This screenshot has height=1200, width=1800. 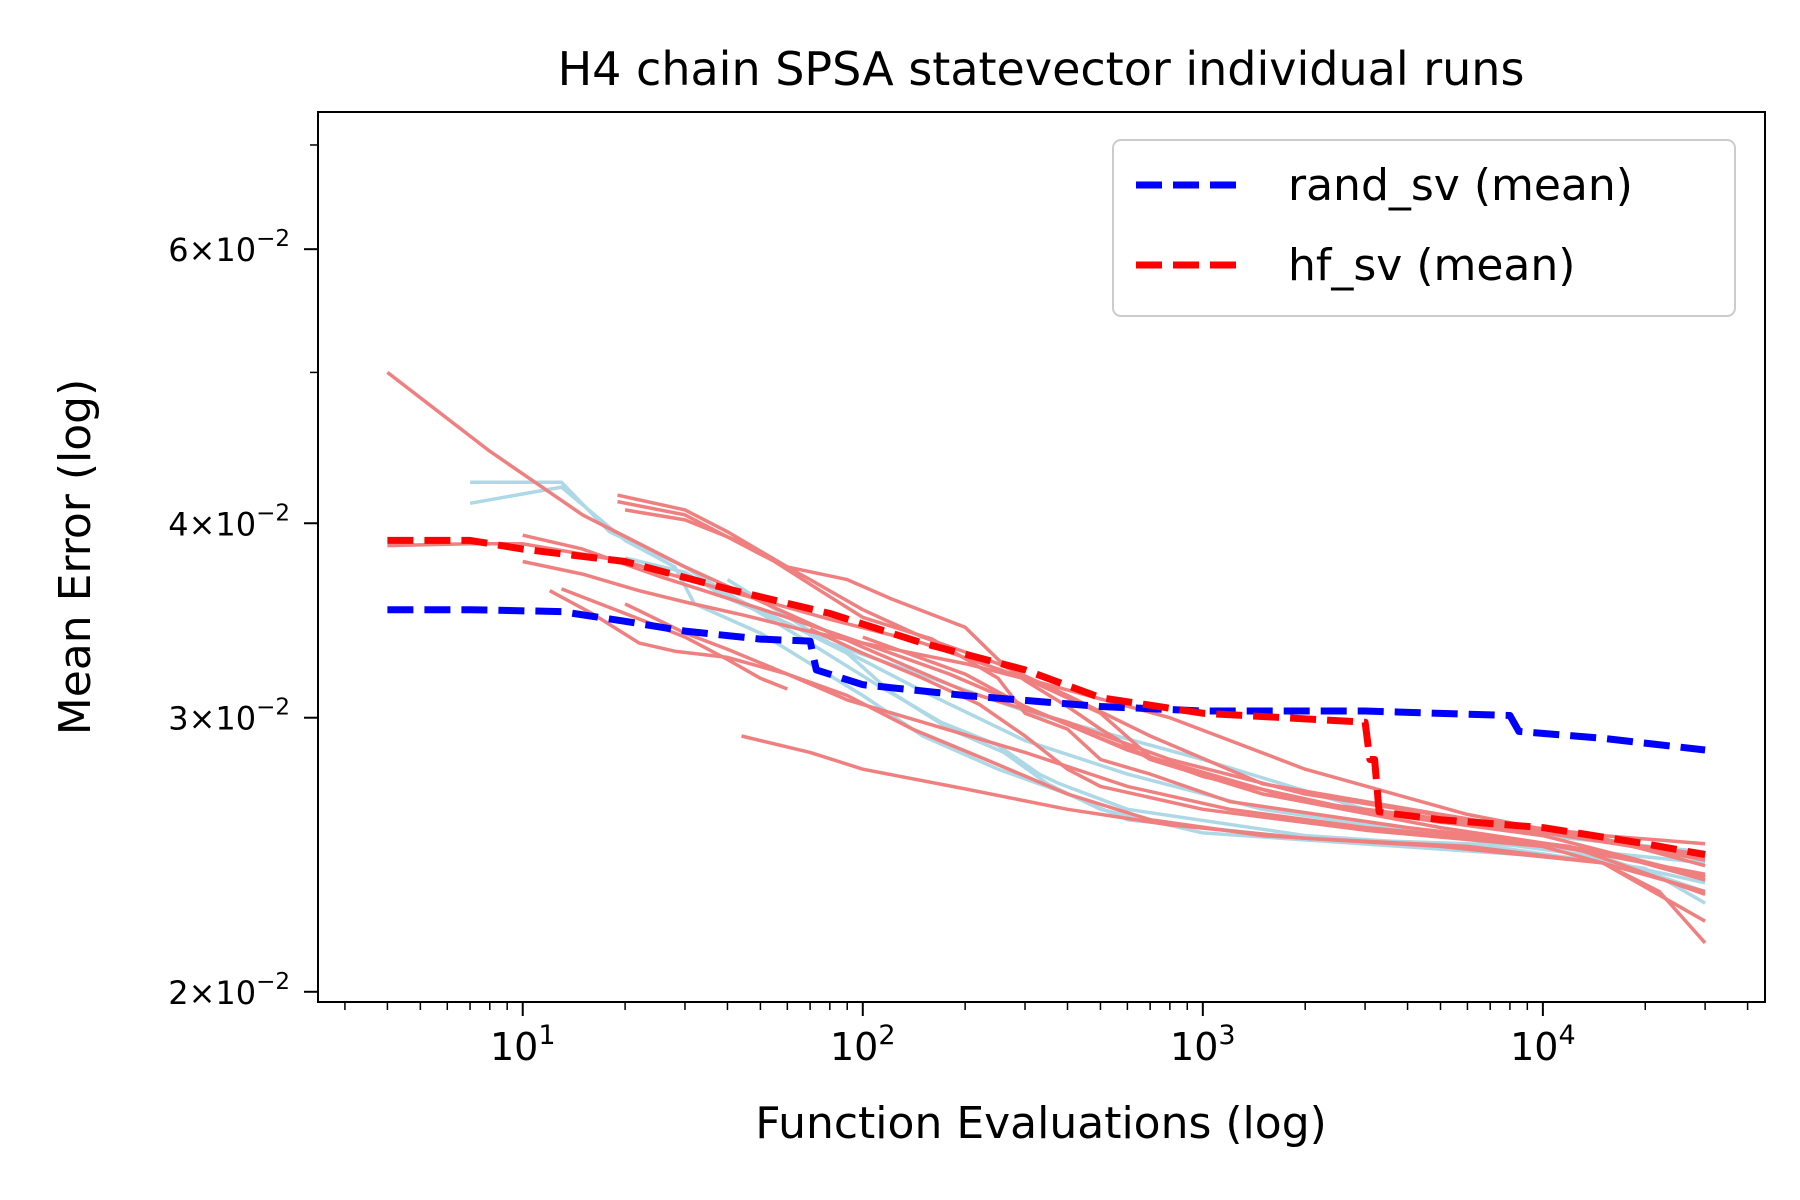 I want to click on x-tick-label: 104, so click(x=1543, y=1044).